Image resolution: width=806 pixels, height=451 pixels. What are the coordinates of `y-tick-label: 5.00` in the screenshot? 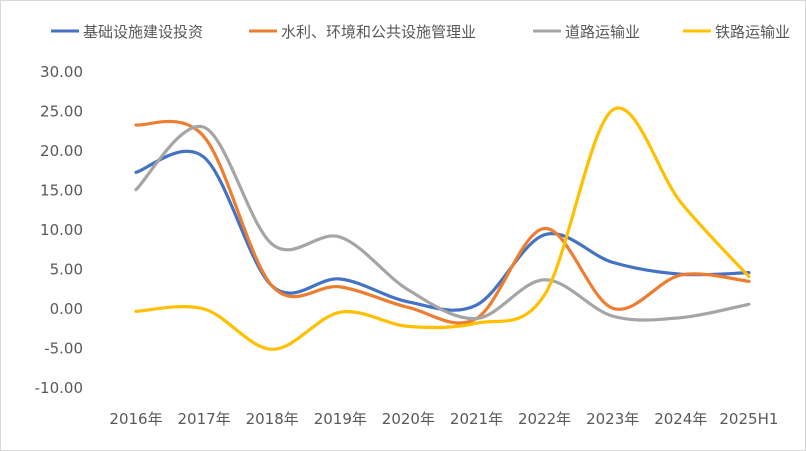 It's located at (66, 270).